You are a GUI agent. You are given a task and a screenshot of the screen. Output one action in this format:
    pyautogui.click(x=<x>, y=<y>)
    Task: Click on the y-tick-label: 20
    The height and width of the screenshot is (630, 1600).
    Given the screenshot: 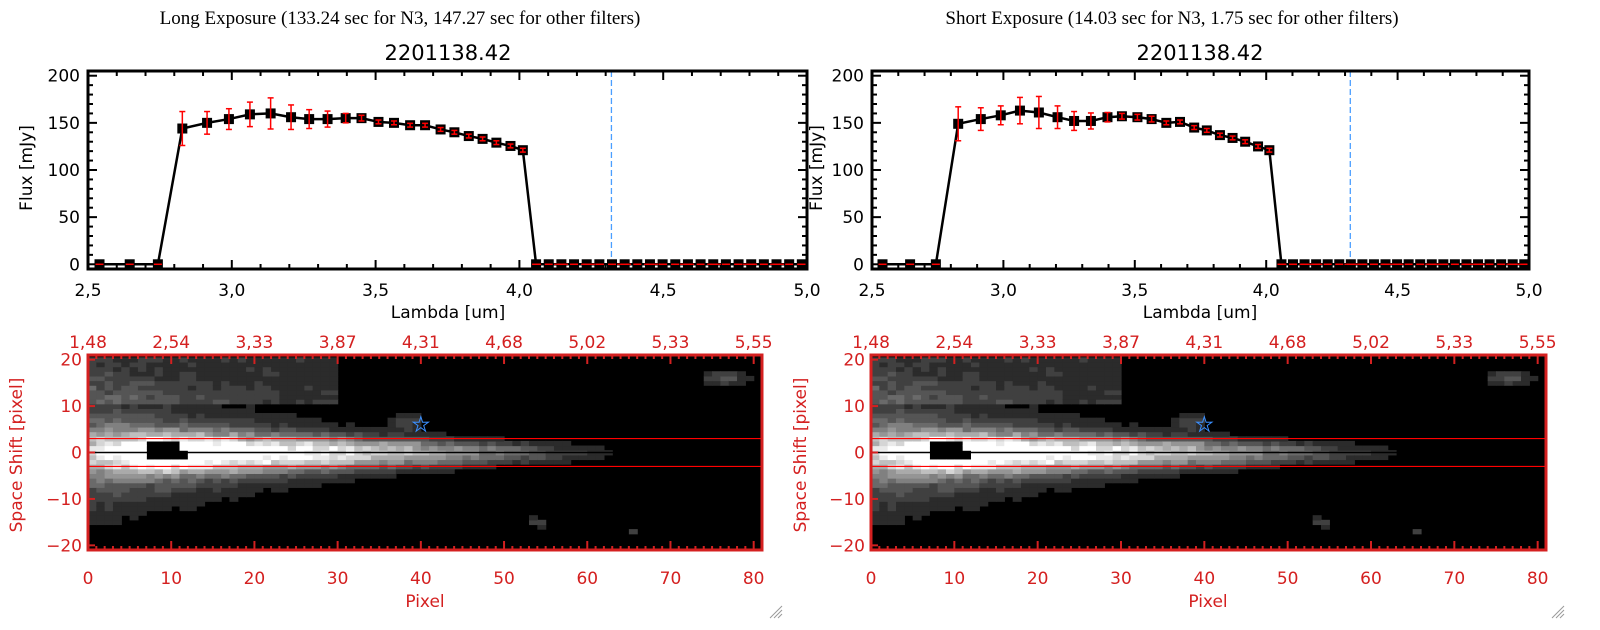 What is the action you would take?
    pyautogui.click(x=854, y=361)
    